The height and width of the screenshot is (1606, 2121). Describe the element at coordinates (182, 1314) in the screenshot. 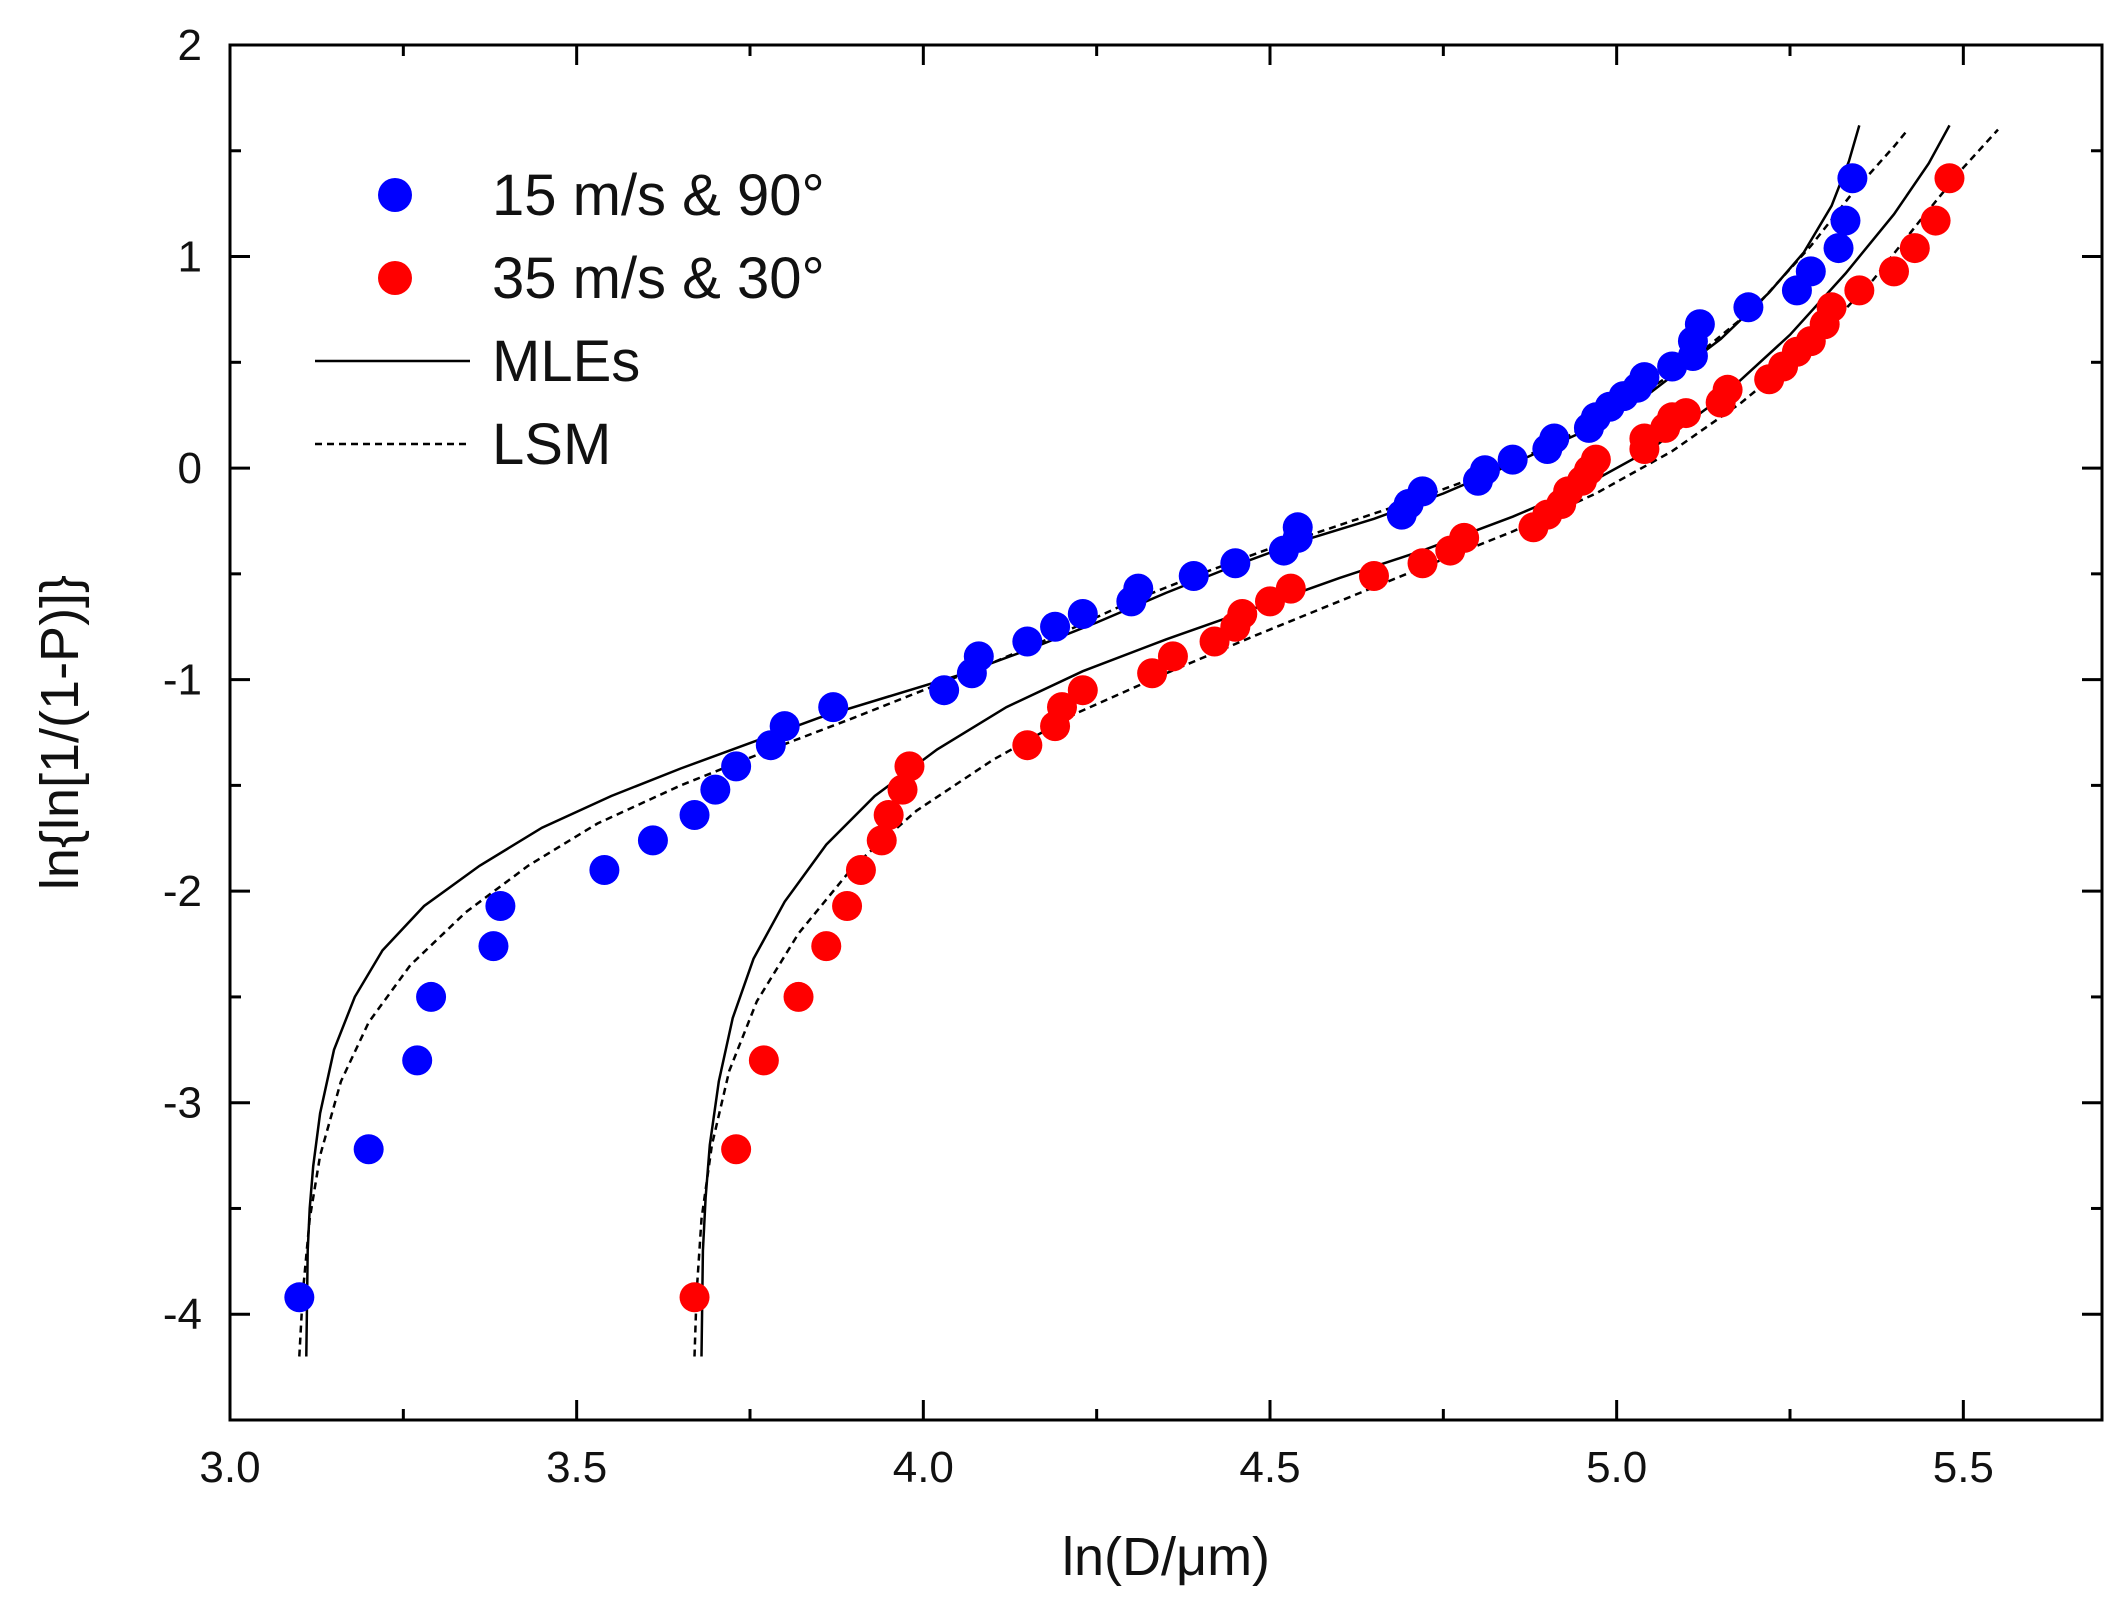

I see `y-tick-label: -4` at that location.